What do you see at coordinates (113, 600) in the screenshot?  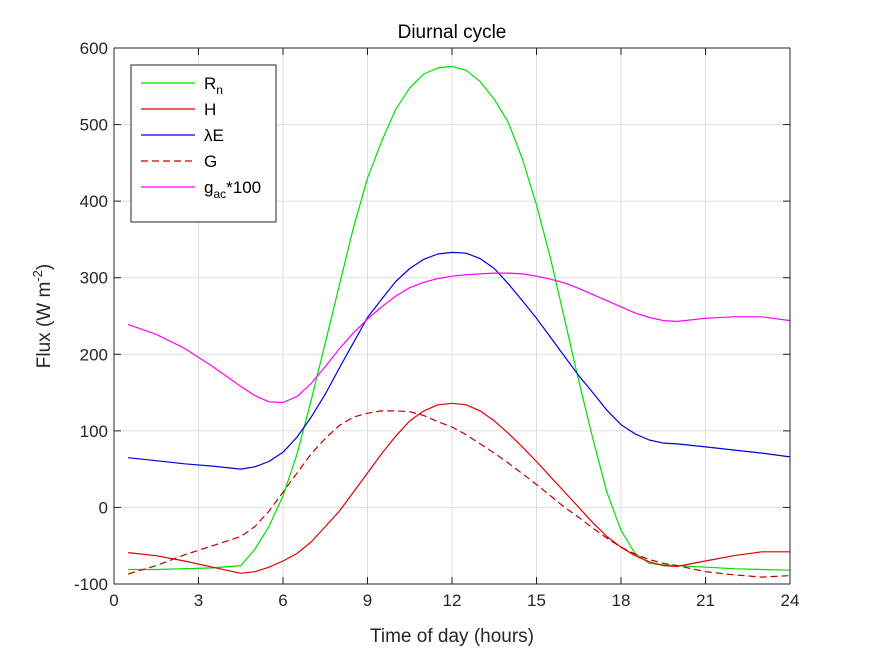 I see `x-tick-label: 0` at bounding box center [113, 600].